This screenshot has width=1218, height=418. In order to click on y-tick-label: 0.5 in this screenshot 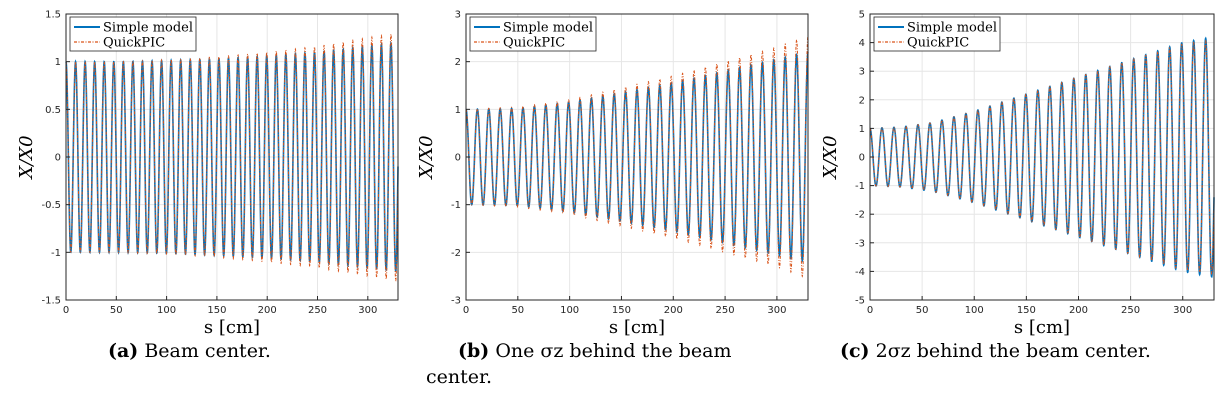, I will do `click(53, 110)`.